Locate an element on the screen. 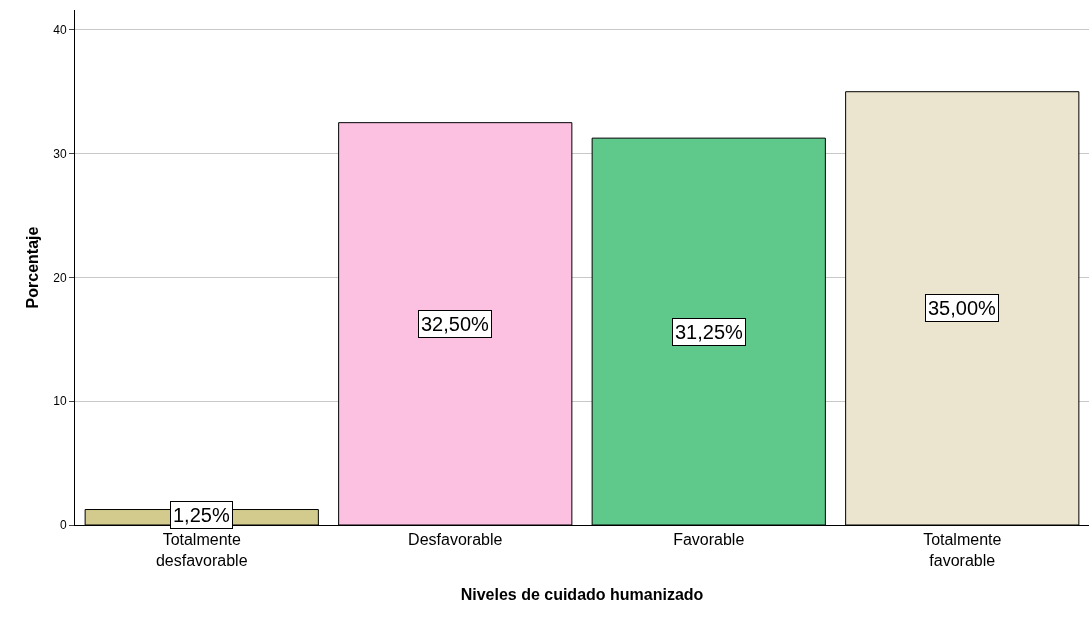  y-tick-label: 30 is located at coordinates (60, 153).